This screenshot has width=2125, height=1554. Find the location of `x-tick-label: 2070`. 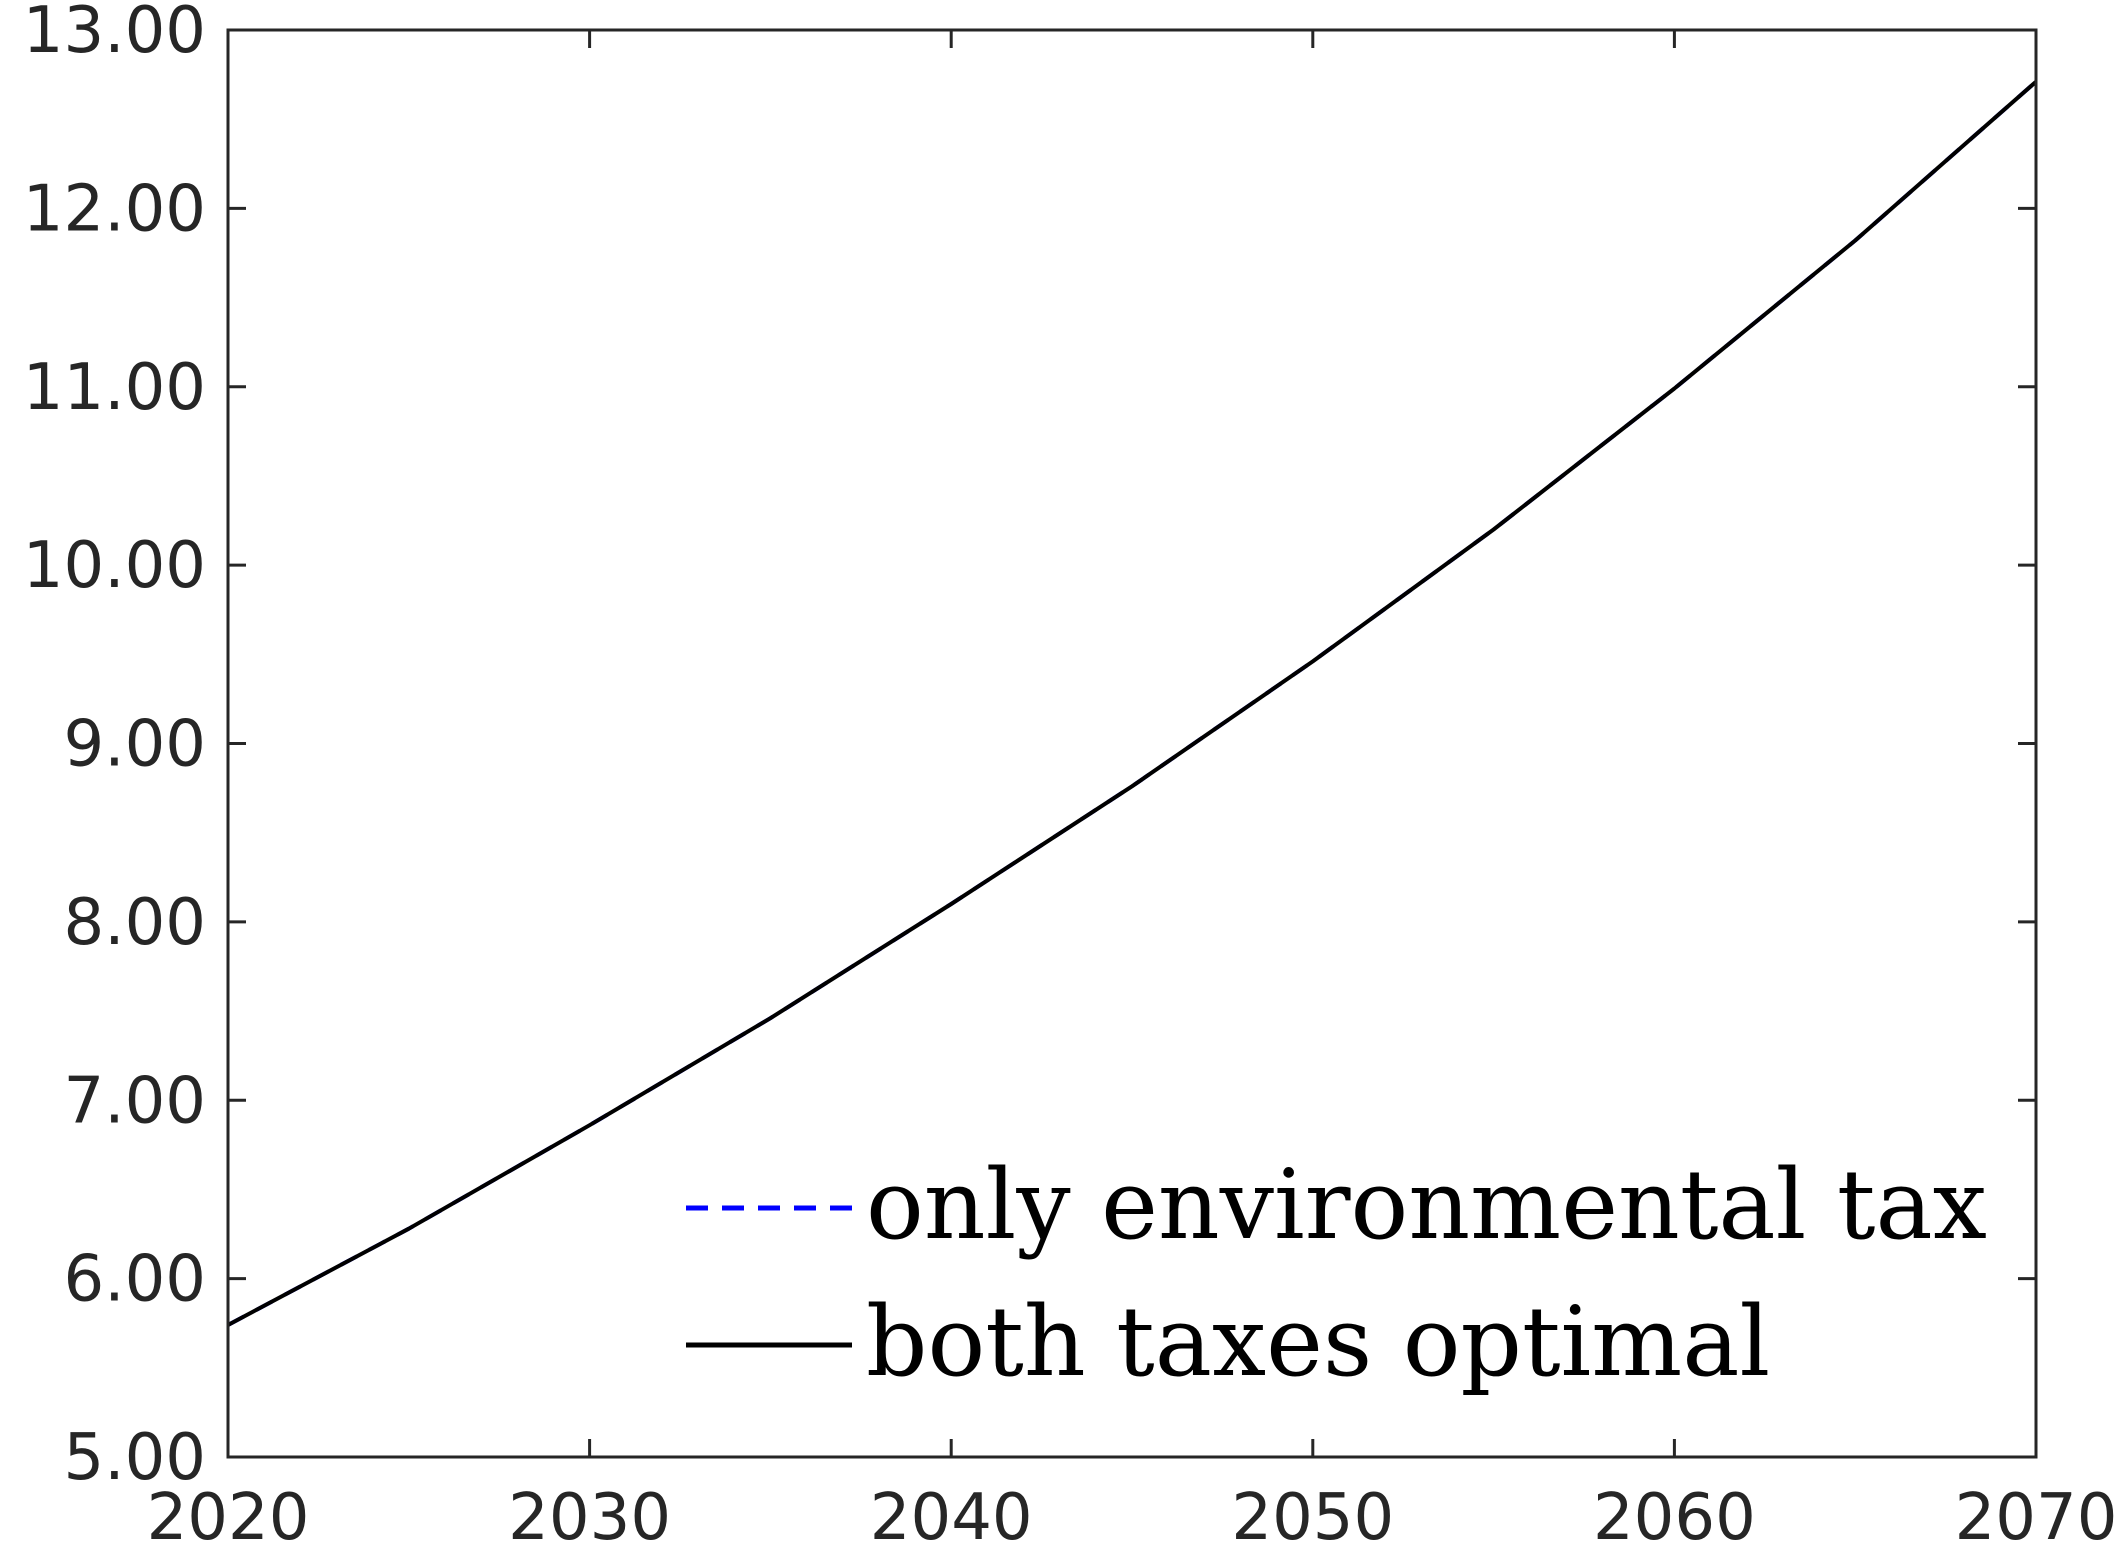

x-tick-label: 2070 is located at coordinates (2036, 1517).